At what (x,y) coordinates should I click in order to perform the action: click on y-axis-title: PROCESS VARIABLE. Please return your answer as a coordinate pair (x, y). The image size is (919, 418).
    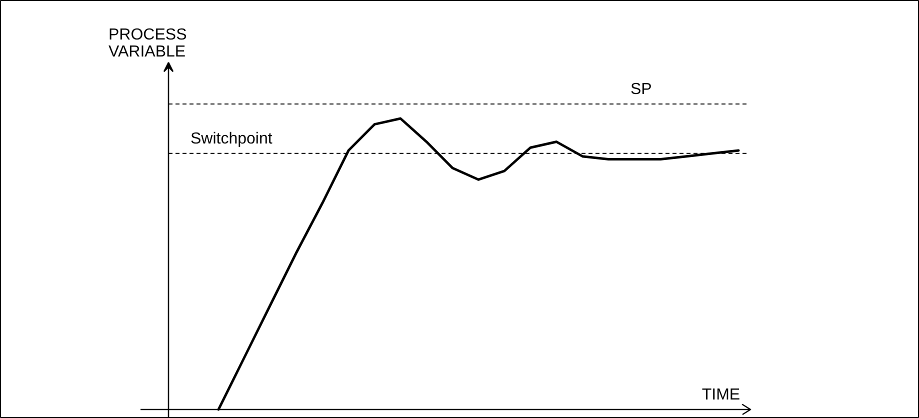
    Looking at the image, I should click on (147, 43).